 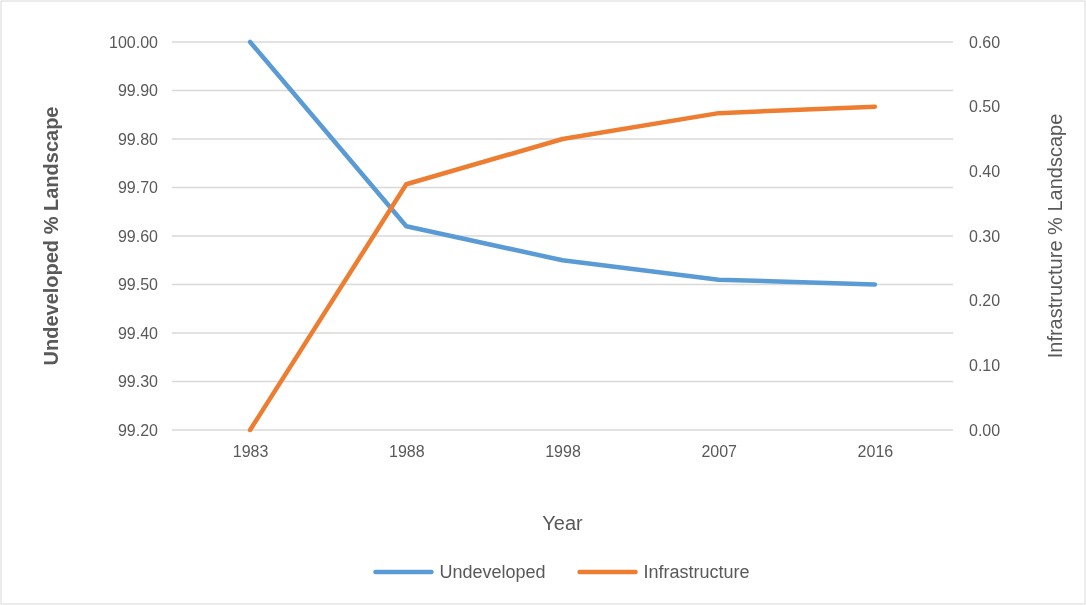 I want to click on y-tick-label: 99.60, so click(x=138, y=236).